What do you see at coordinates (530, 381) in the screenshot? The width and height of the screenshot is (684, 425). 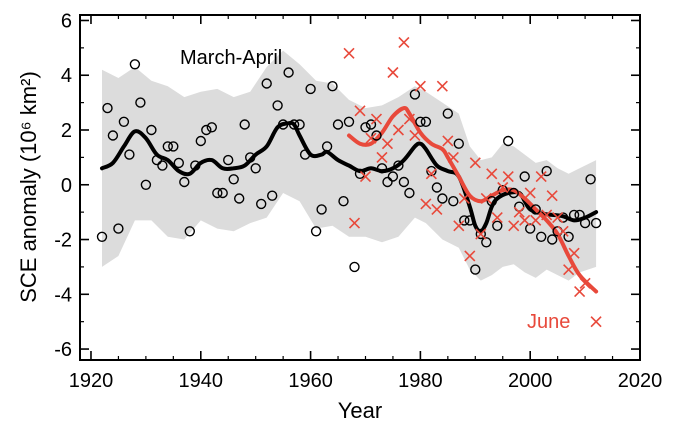 I see `x-tick-label: 2000` at bounding box center [530, 381].